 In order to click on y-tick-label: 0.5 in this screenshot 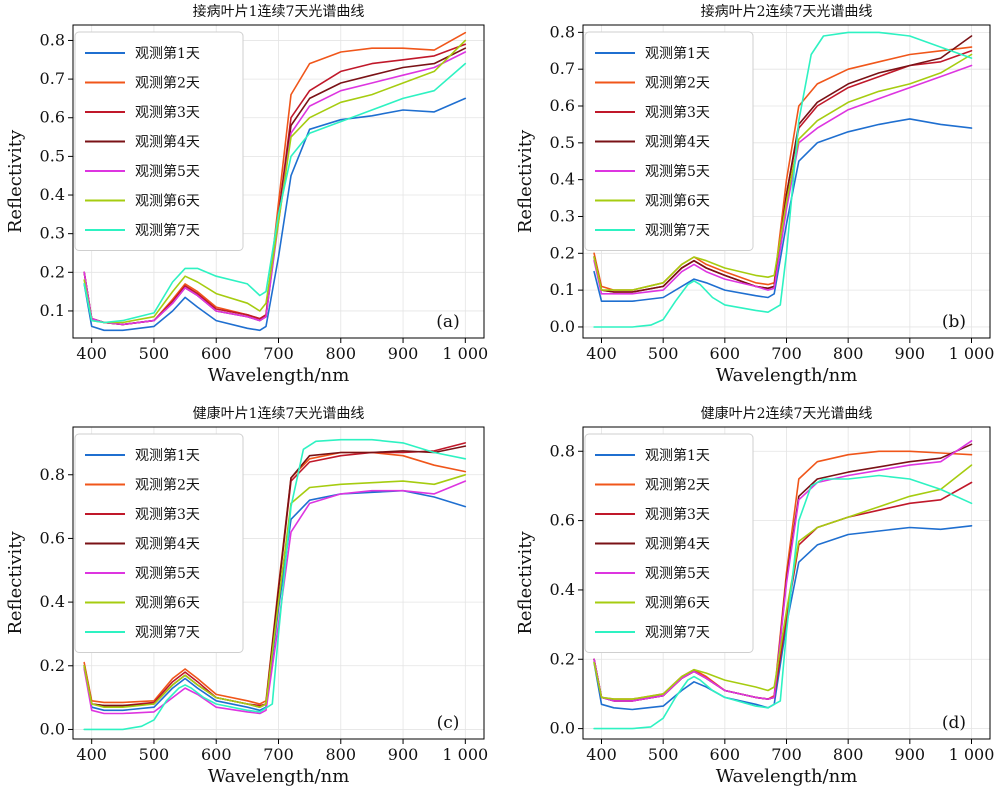, I will do `click(562, 142)`.